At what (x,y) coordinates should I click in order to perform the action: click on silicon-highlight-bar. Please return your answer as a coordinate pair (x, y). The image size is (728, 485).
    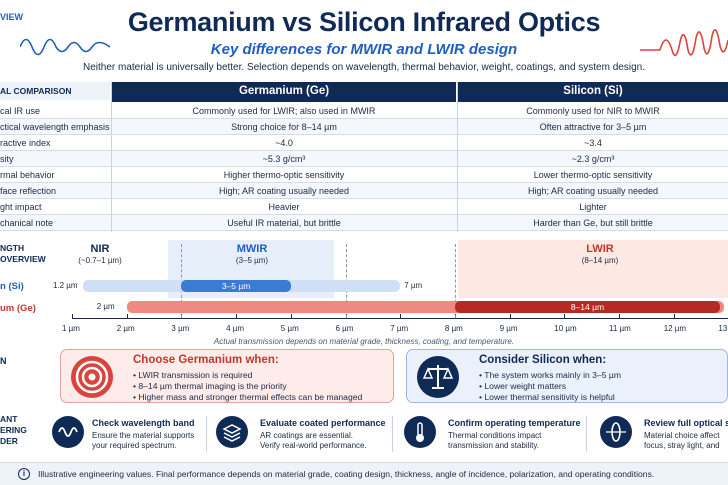
    Looking at the image, I should click on (236, 286).